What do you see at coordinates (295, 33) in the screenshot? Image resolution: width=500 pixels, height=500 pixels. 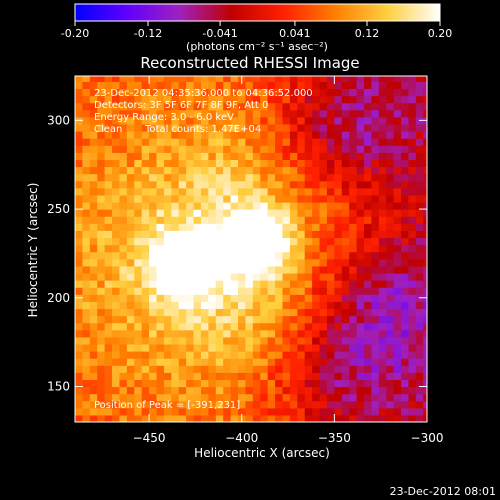 I see `colorbar-tick-label: 0.041` at bounding box center [295, 33].